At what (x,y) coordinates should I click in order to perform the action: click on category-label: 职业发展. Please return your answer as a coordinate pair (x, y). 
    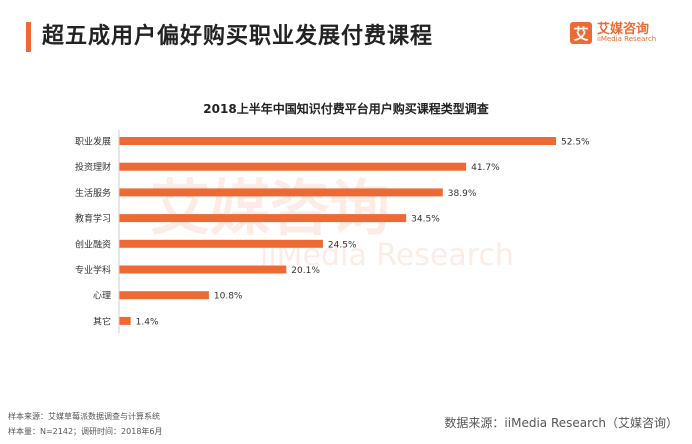
    Looking at the image, I should click on (93, 142).